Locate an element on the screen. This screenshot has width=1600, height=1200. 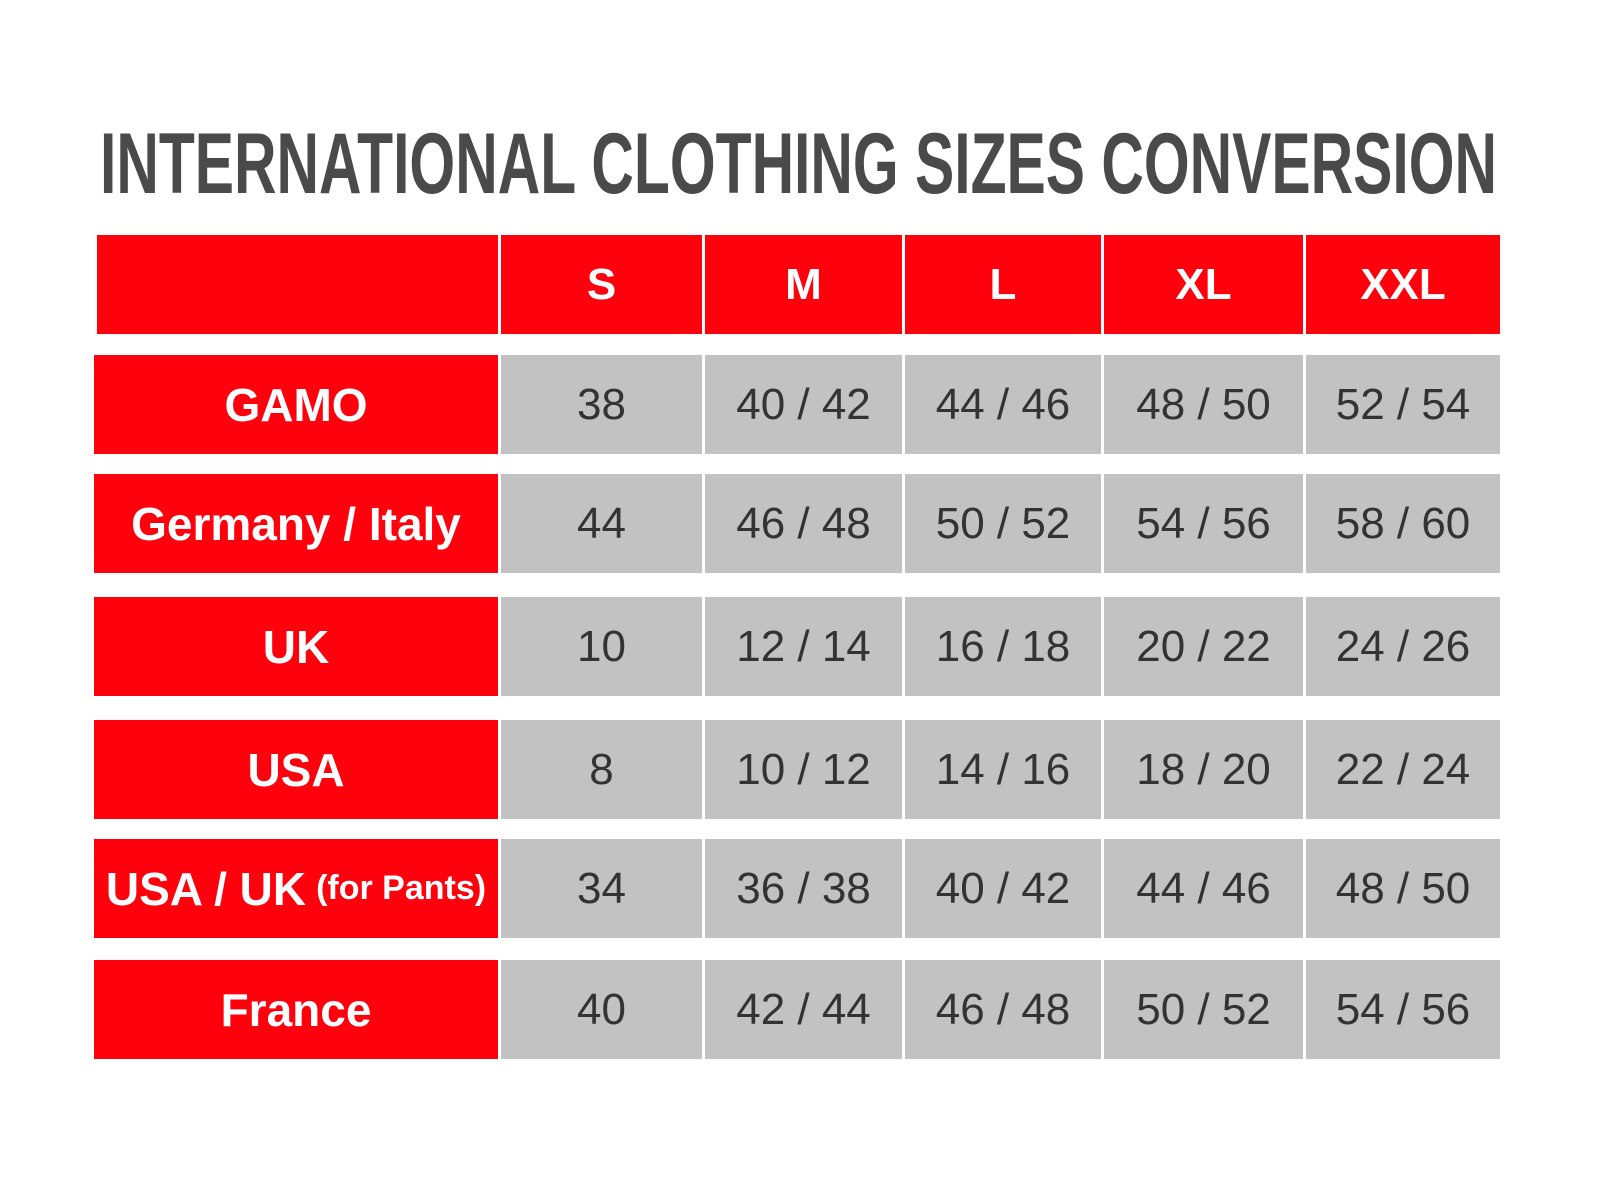
size-cell: 44 is located at coordinates (601, 523).